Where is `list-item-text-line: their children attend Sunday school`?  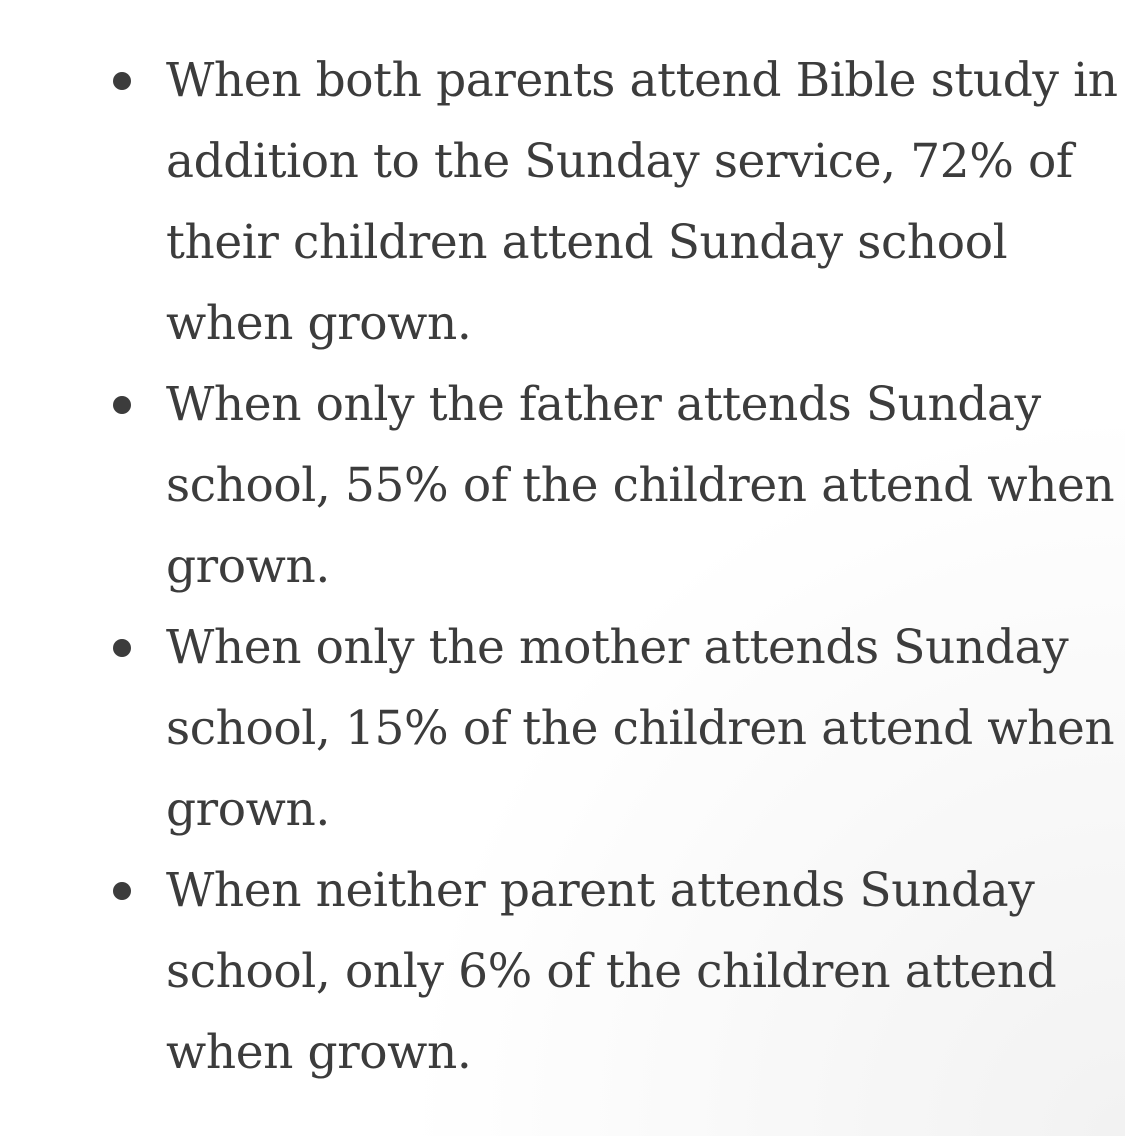 list-item-text-line: their children attend Sunday school is located at coordinates (587, 242).